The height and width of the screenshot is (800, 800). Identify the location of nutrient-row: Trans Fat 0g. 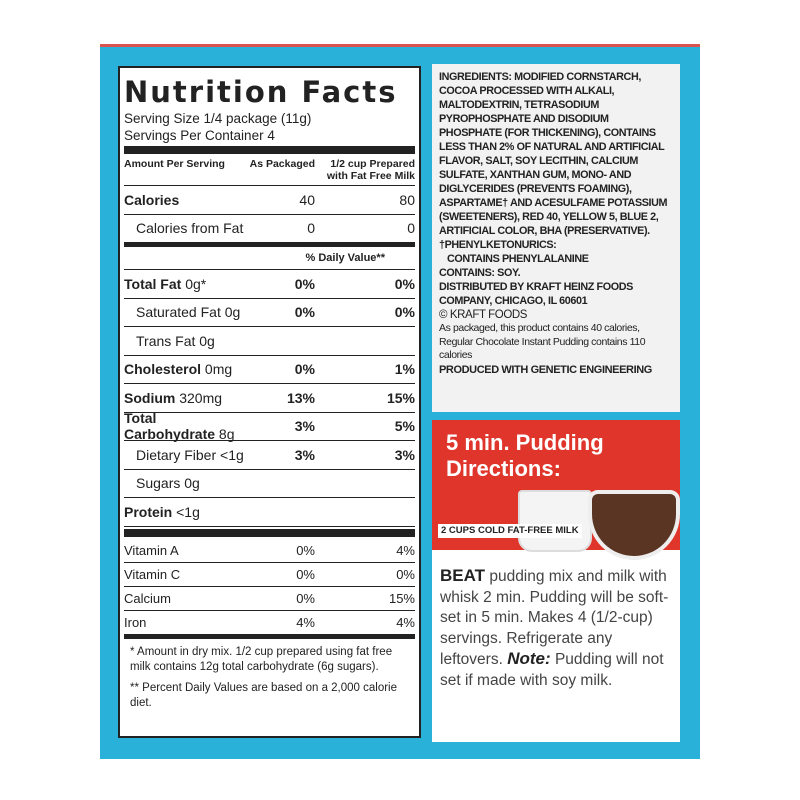
(269, 341).